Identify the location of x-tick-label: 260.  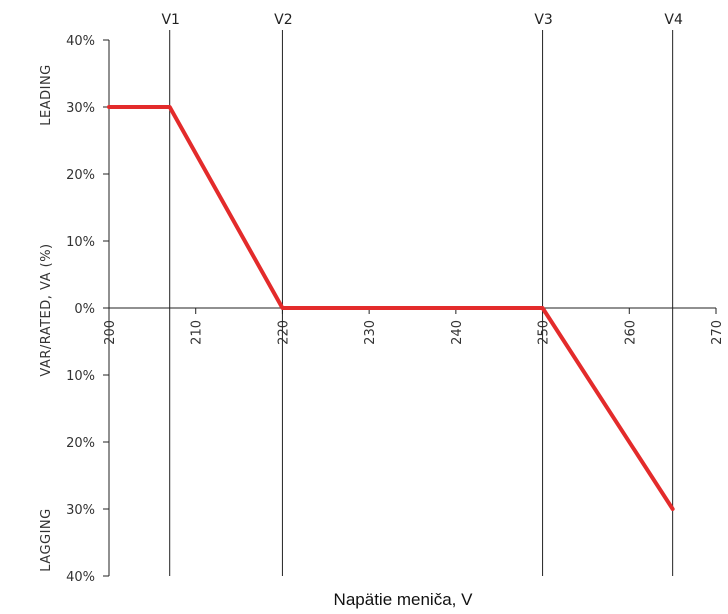
(630, 332).